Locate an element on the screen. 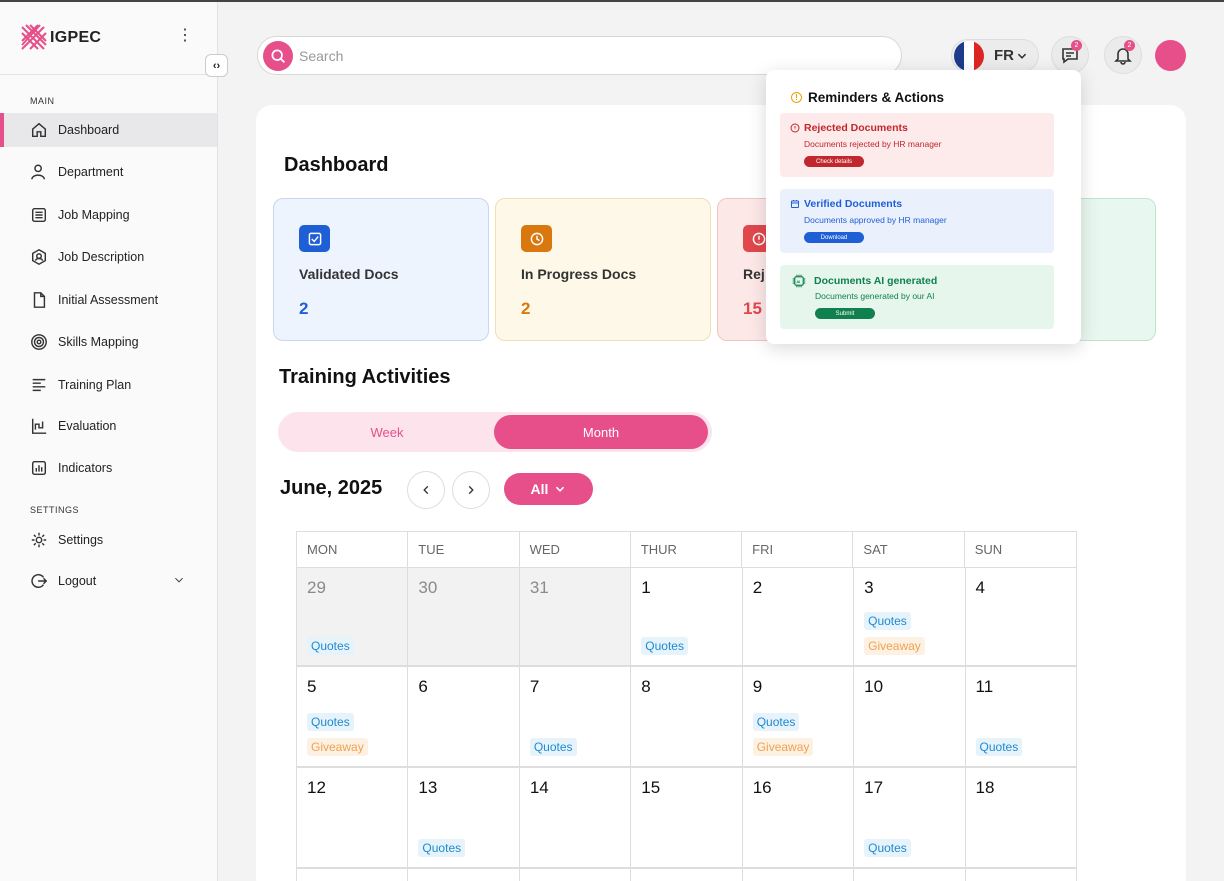 The height and width of the screenshot is (881, 1224). calendar-day-cell: 16 is located at coordinates (798, 818).